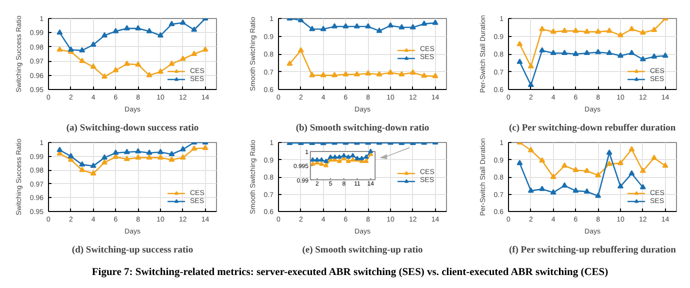  What do you see at coordinates (350, 273) in the screenshot?
I see `caption: Figure 7: Switching-related metrics: server-executed ABR switching (SES) vs. client-executed ABR switching (CES)` at bounding box center [350, 273].